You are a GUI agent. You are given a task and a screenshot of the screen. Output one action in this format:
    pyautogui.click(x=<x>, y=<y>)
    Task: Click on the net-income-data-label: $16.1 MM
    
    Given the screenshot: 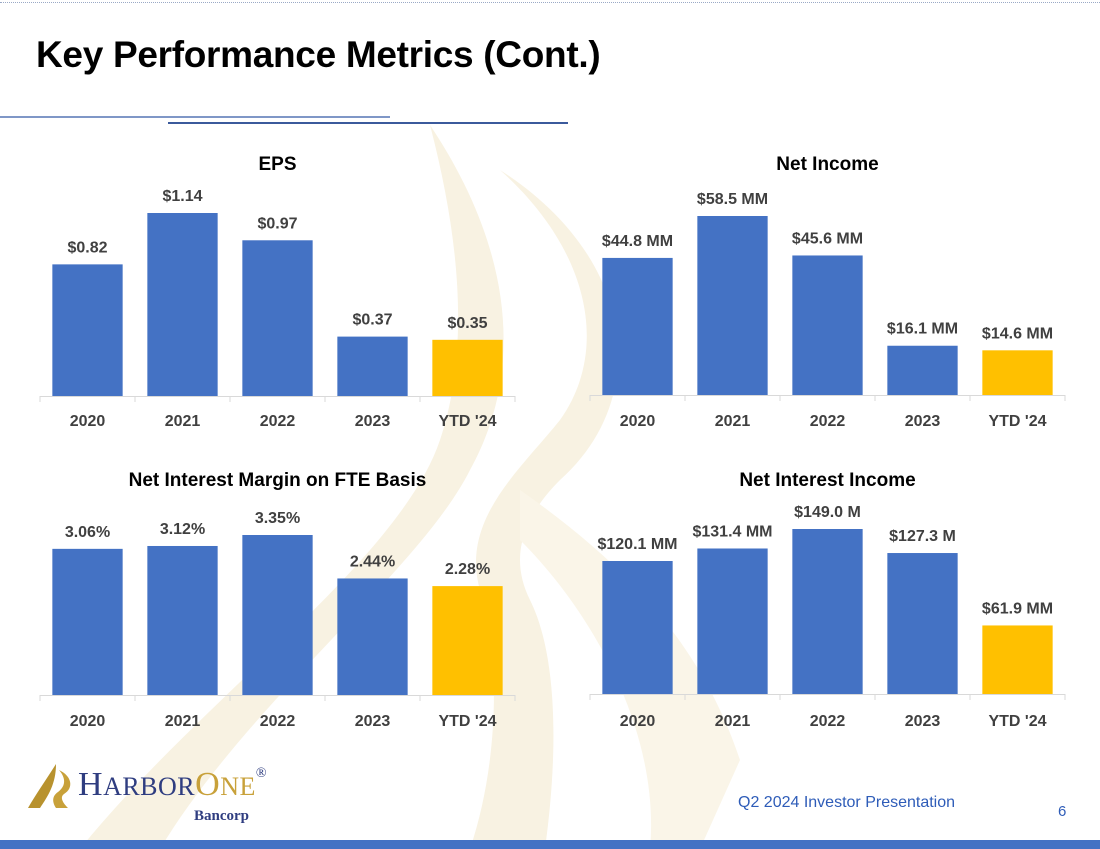 What is the action you would take?
    pyautogui.click(x=922, y=329)
    